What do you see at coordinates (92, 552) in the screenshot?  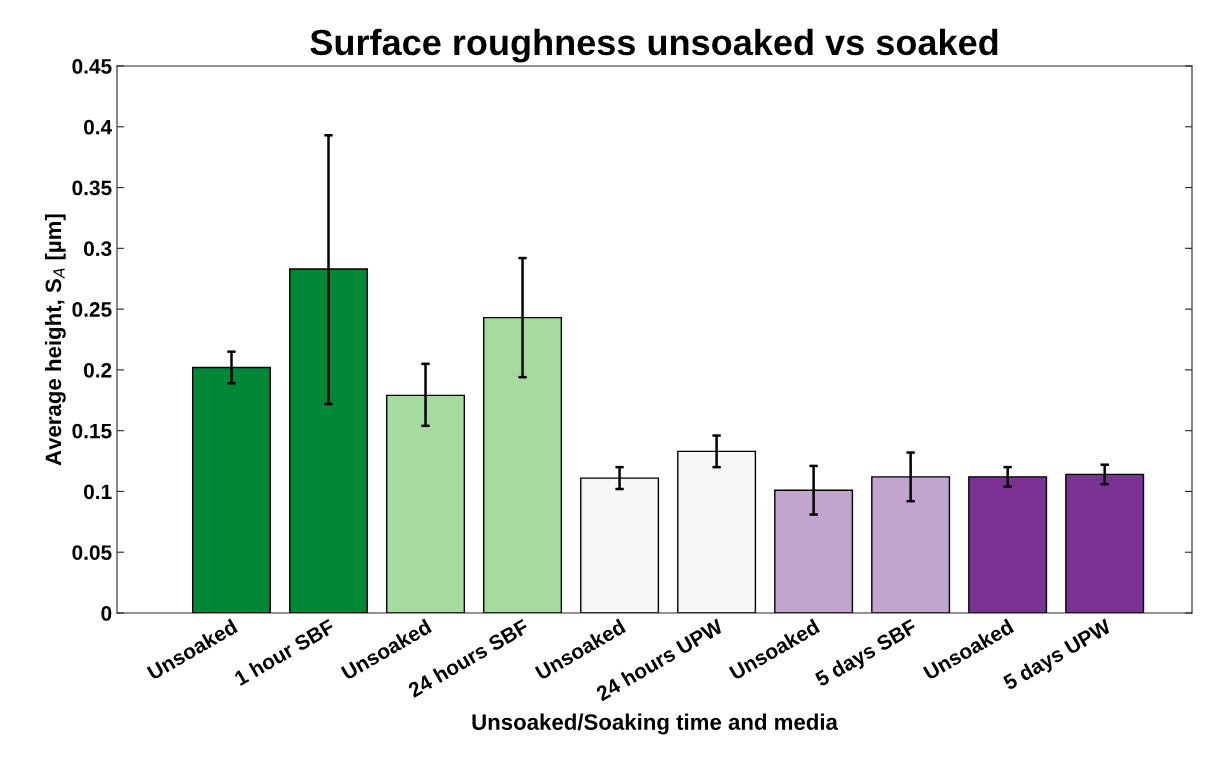 I see `y-tick-label: 0.05` at bounding box center [92, 552].